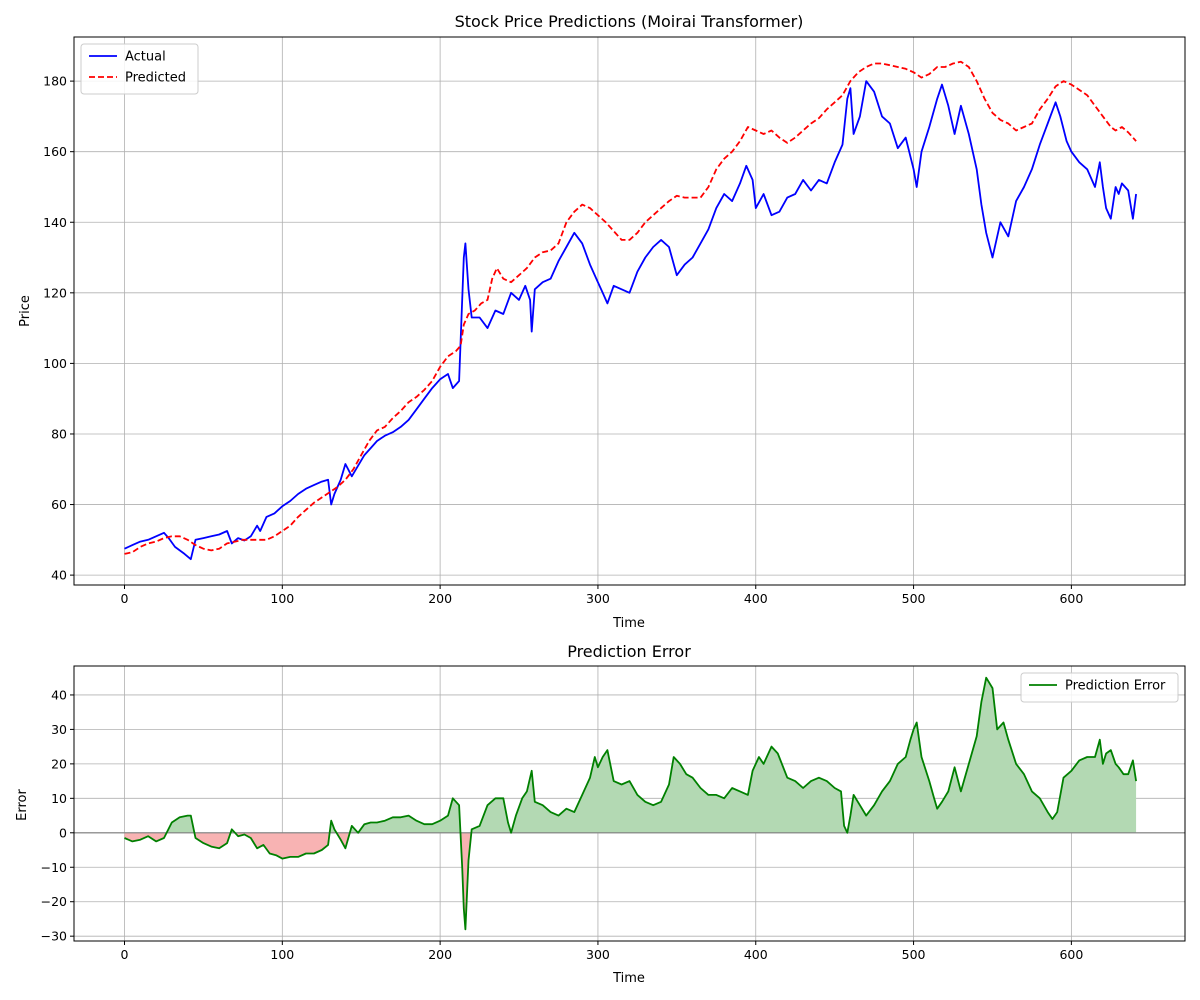 The image size is (1200, 1000). I want to click on error-chart-x-tick-label: 200, so click(440, 954).